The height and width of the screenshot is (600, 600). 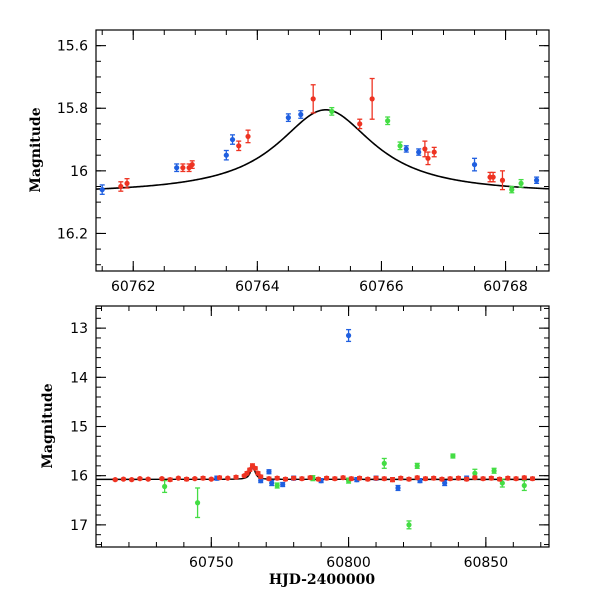 I want to click on bottom-y-tick-label: 17, so click(x=79, y=526).